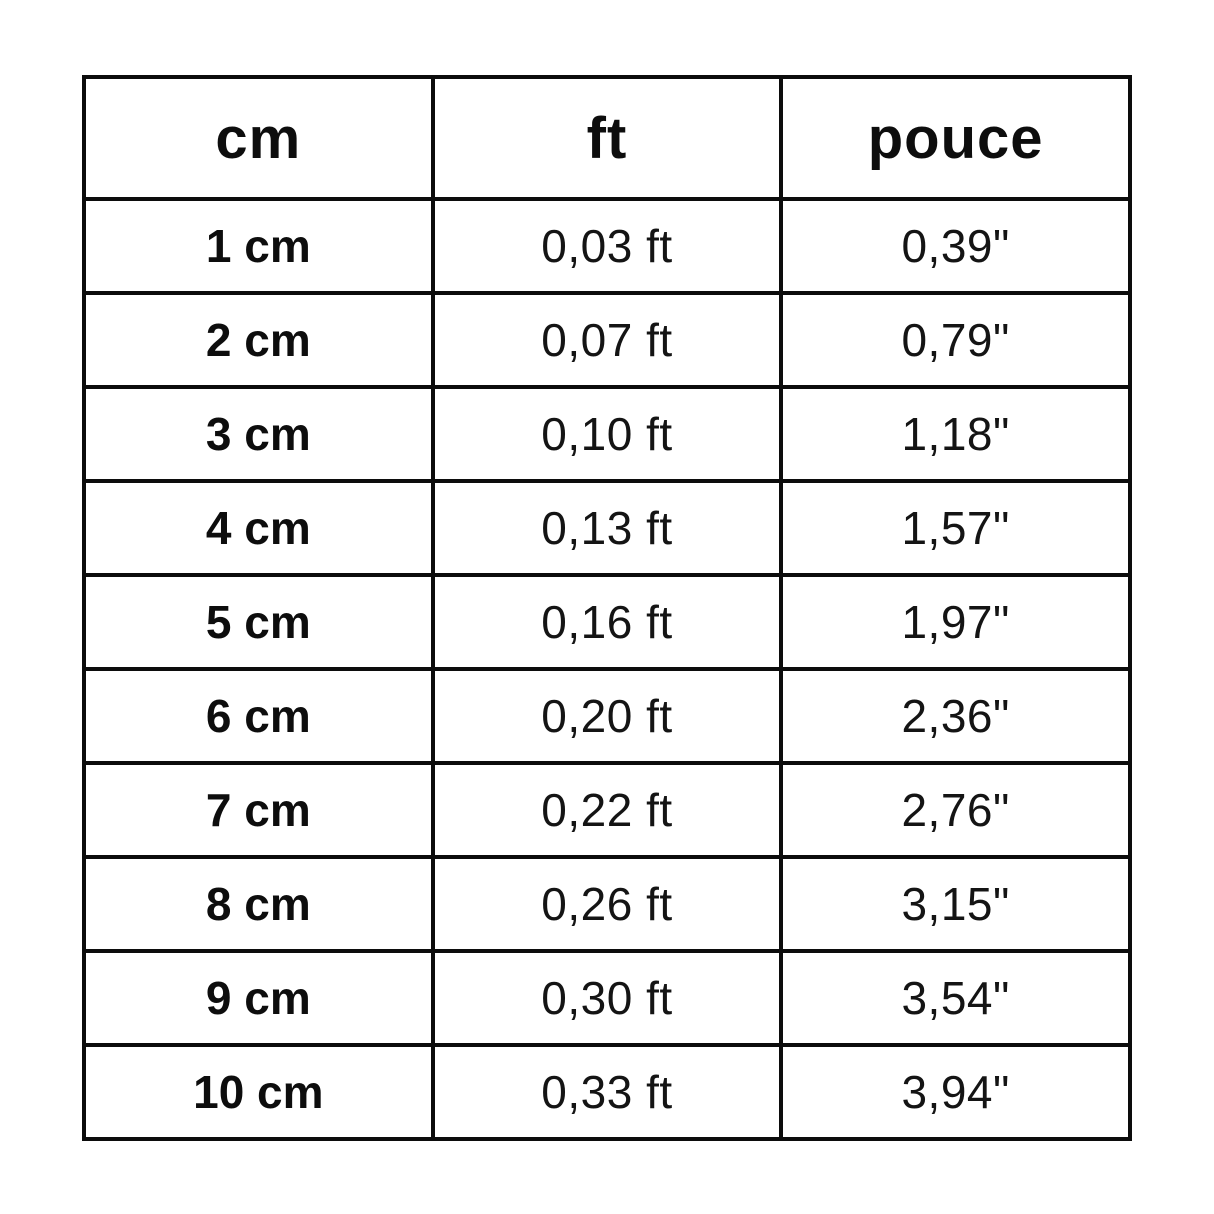 This screenshot has height=1214, width=1214. Describe the element at coordinates (258, 810) in the screenshot. I see `cell-cm: 7 cm` at that location.